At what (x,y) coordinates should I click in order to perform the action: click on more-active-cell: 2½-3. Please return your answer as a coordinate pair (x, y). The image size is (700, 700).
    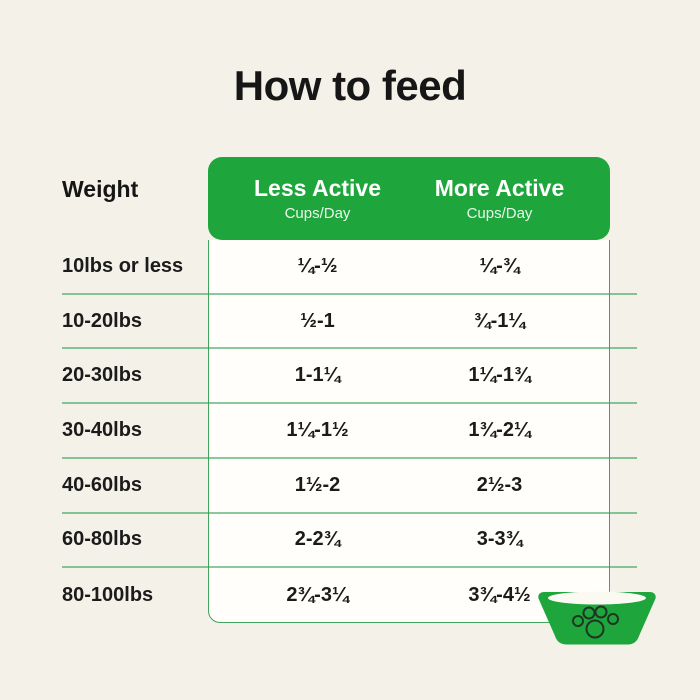
    Looking at the image, I should click on (499, 484).